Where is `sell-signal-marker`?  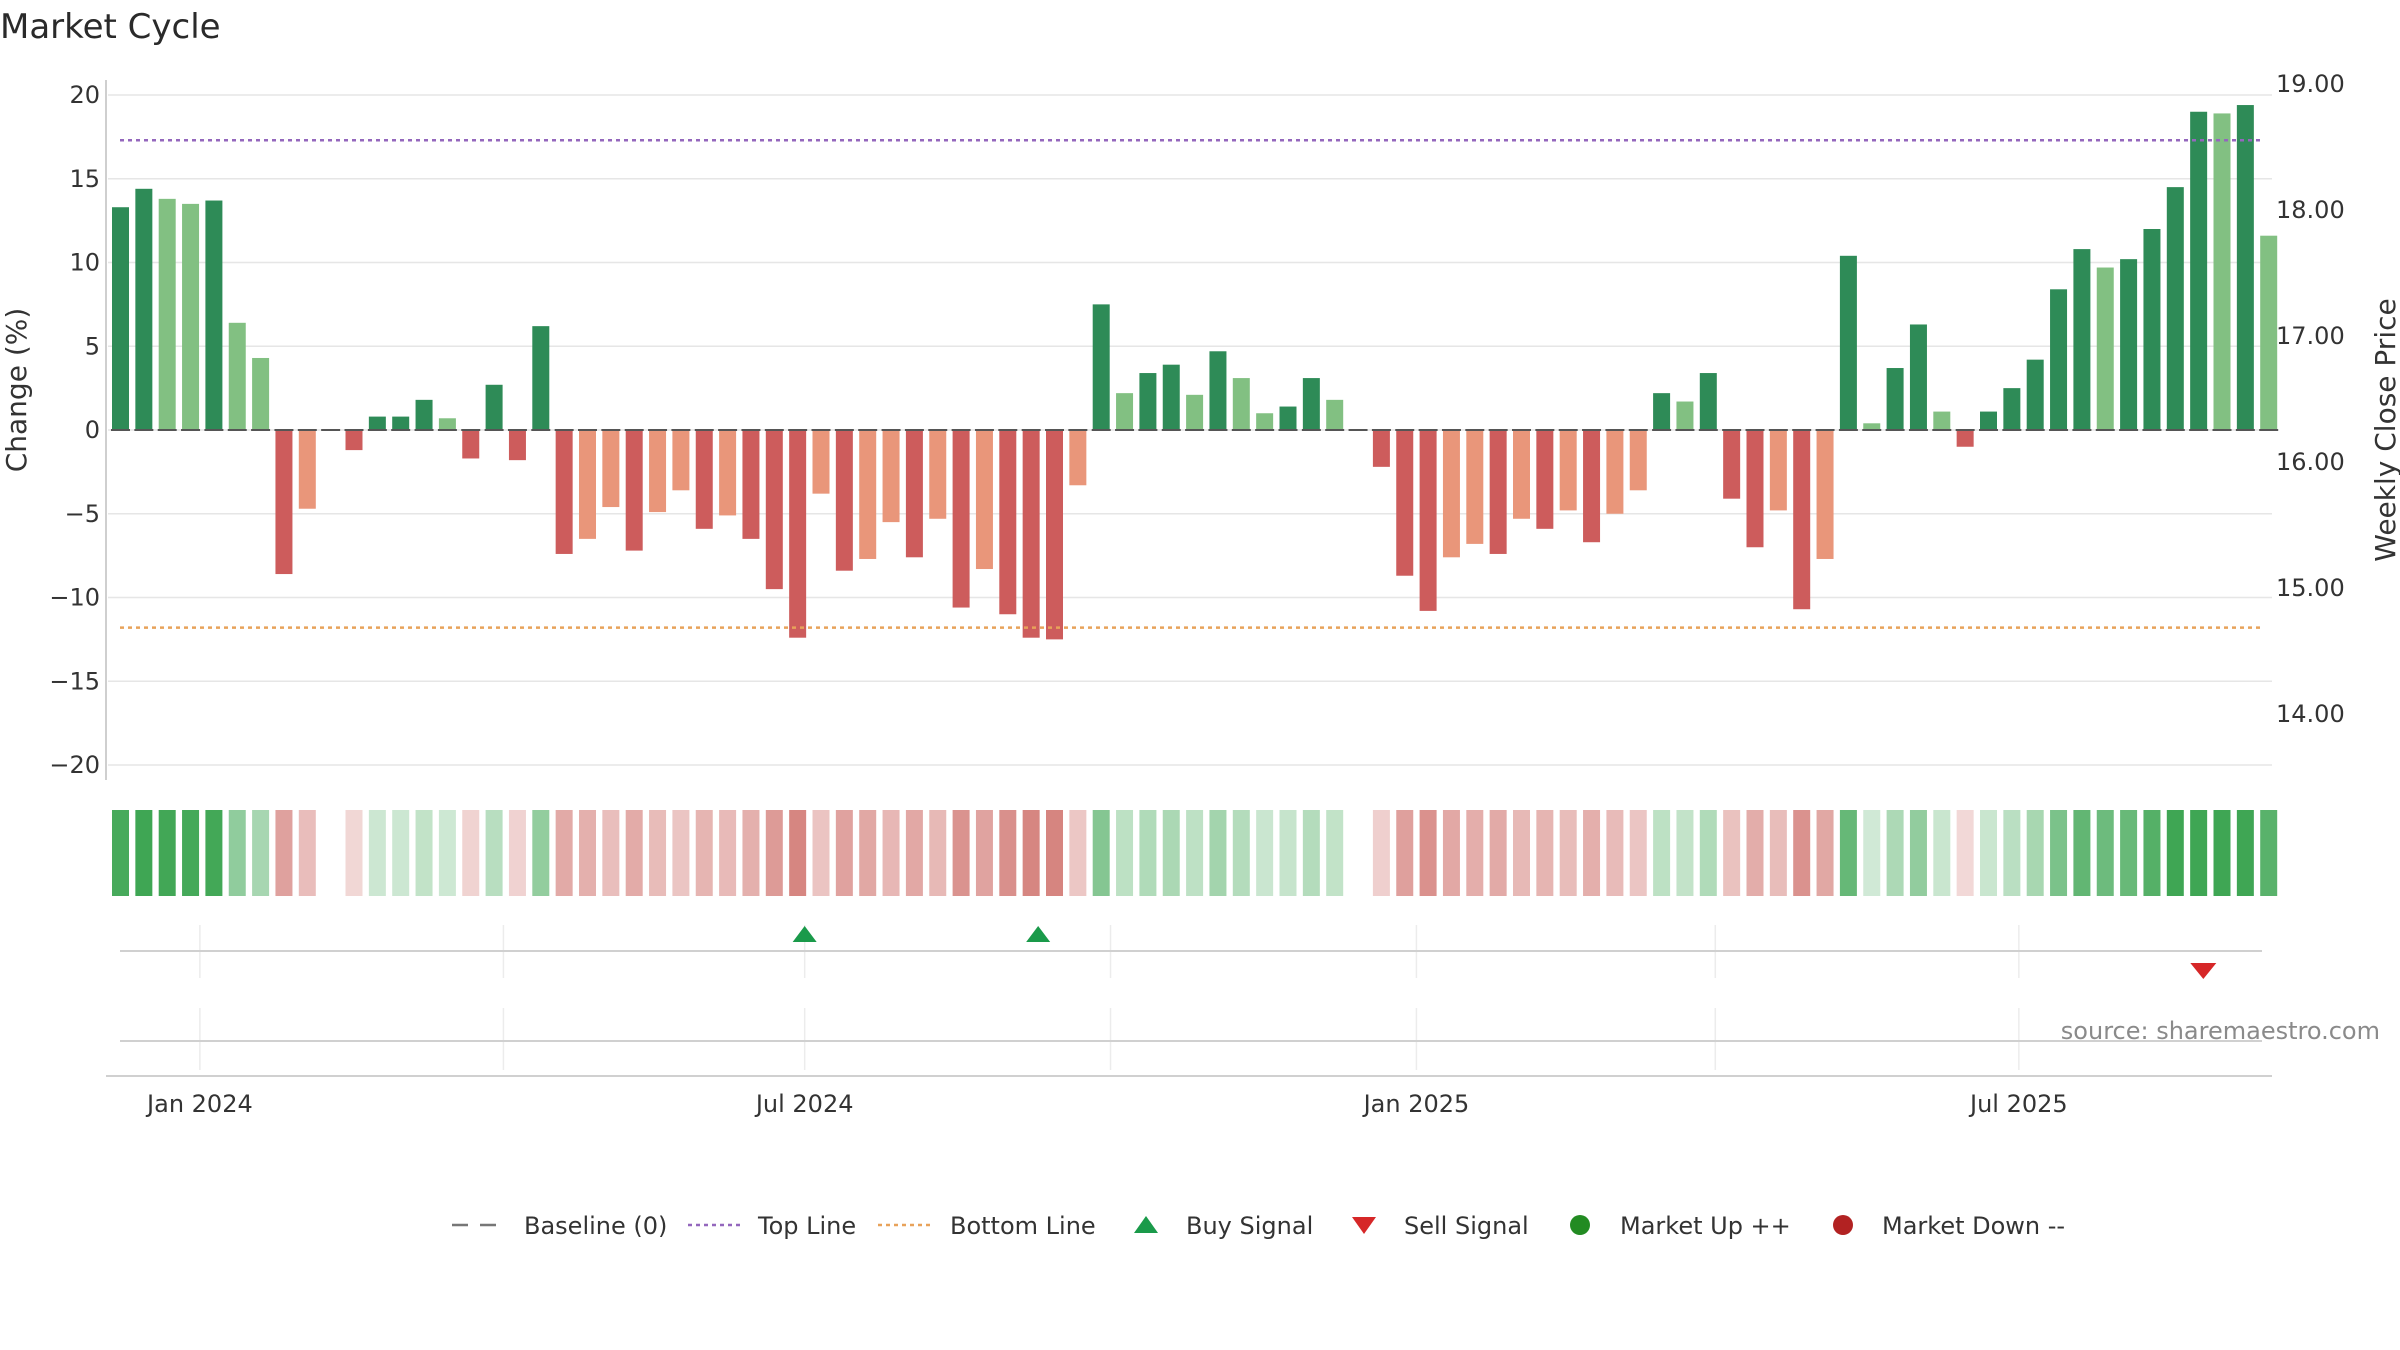 sell-signal-marker is located at coordinates (2203, 971).